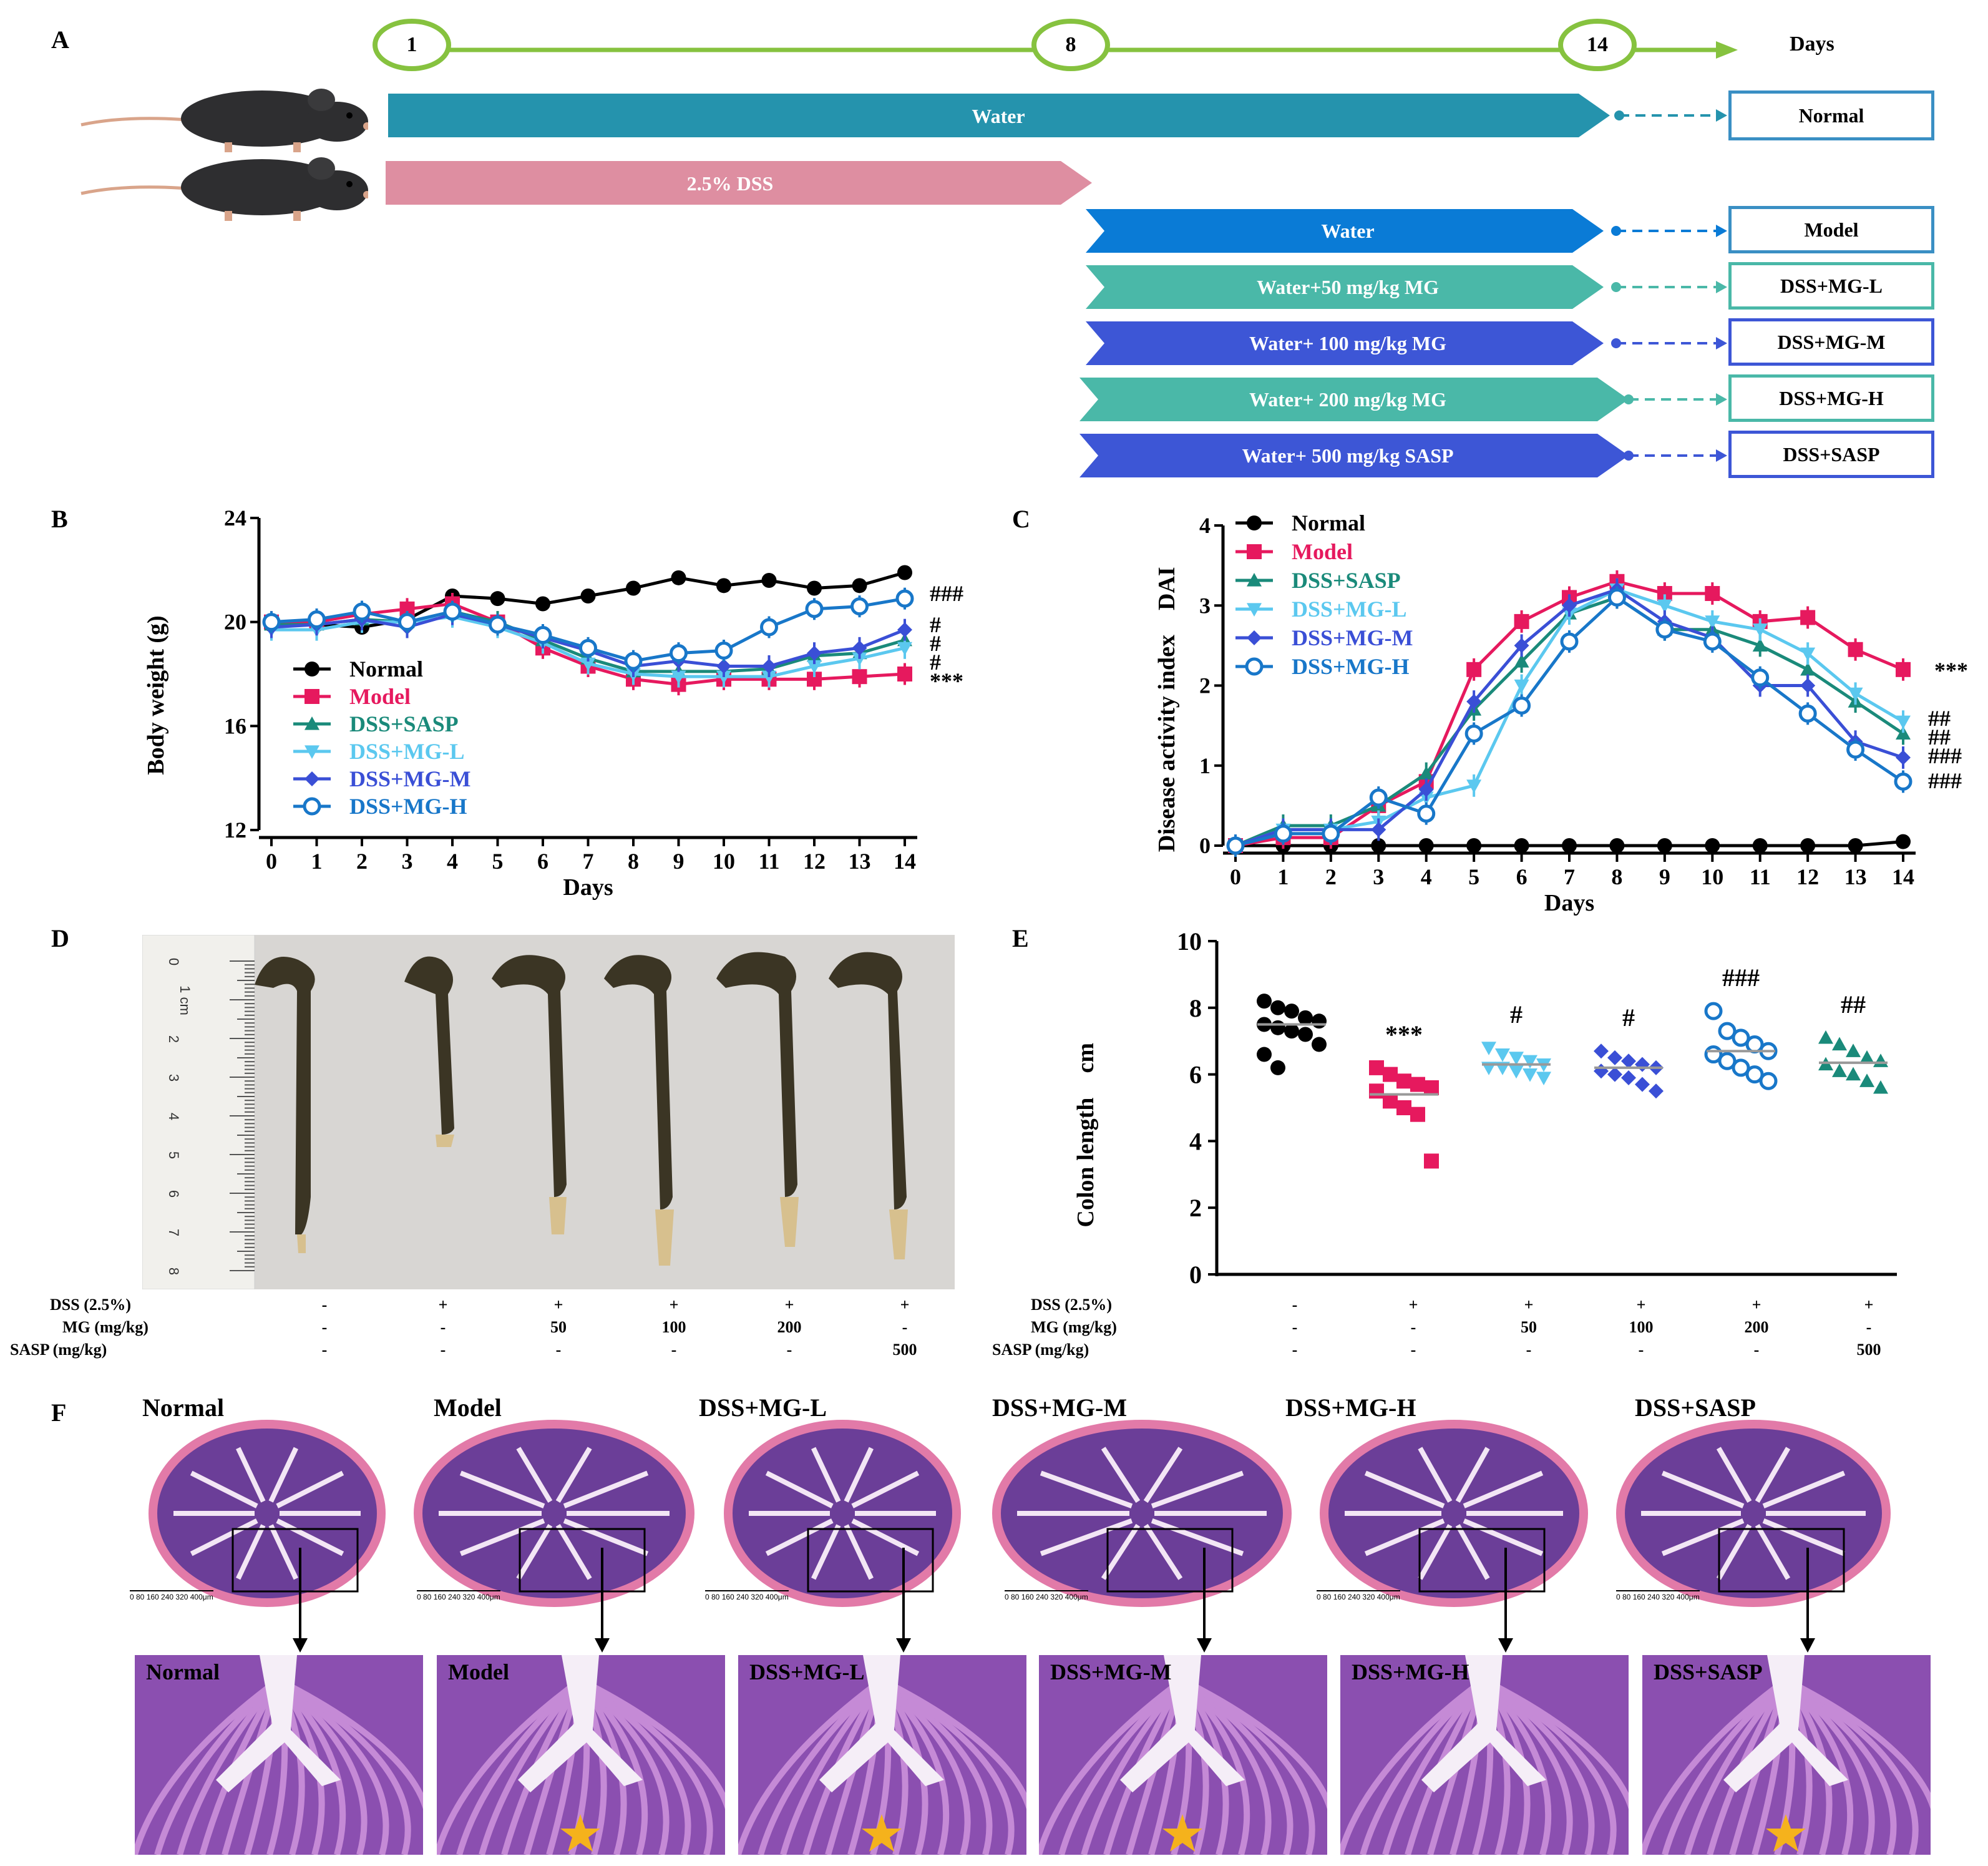 The image size is (1988, 1866). What do you see at coordinates (1378, 876) in the screenshot?
I see `dai-x-tick-label: 3` at bounding box center [1378, 876].